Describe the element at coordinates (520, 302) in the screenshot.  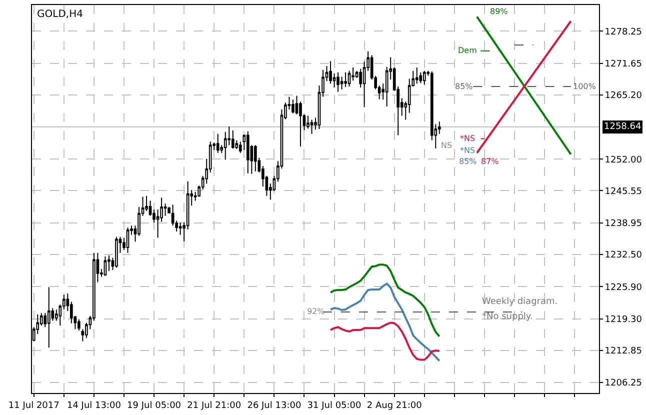
I see `annotation: Weekly diagram.` at that location.